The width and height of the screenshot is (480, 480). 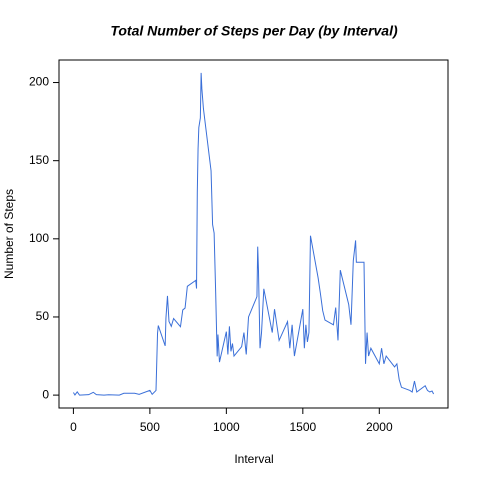 I want to click on x-tick-label: 500, so click(x=150, y=427).